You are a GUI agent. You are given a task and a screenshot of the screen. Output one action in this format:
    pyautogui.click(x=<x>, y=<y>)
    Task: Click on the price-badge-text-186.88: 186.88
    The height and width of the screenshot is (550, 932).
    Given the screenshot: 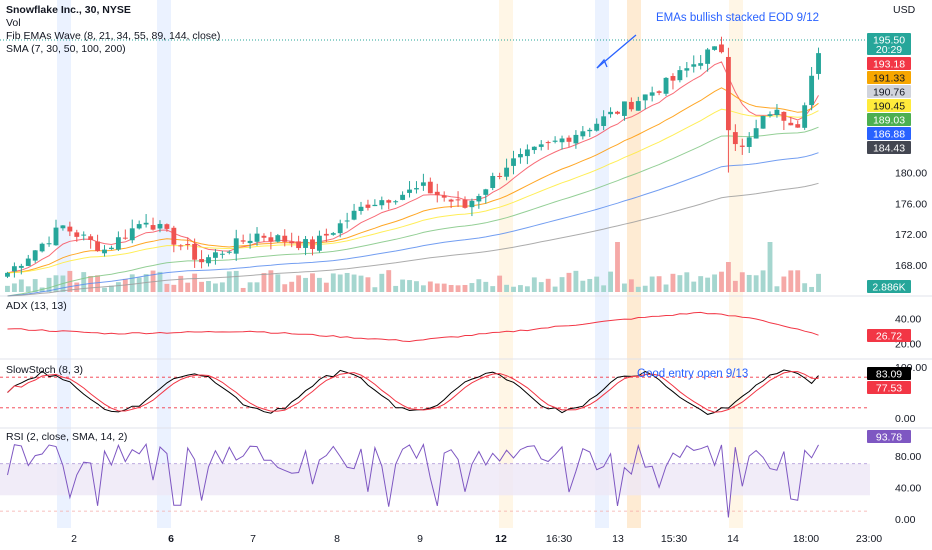 What is the action you would take?
    pyautogui.click(x=889, y=135)
    